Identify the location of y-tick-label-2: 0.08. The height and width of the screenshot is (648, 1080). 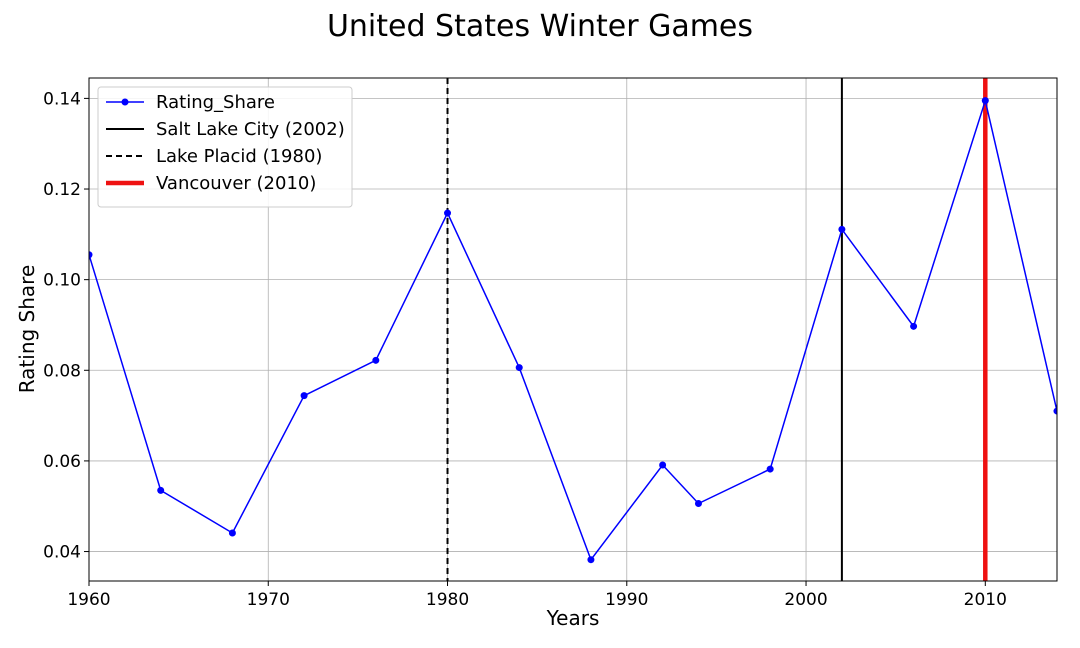
(62, 371).